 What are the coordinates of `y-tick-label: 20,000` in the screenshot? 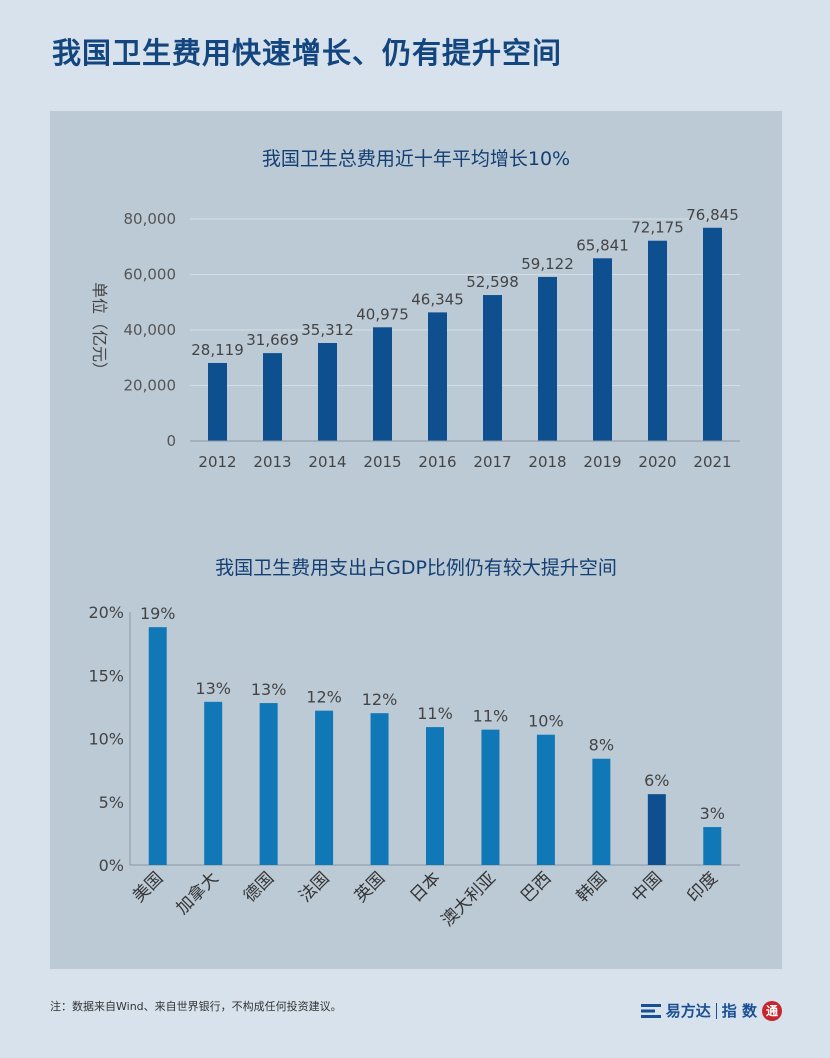 It's located at (150, 386).